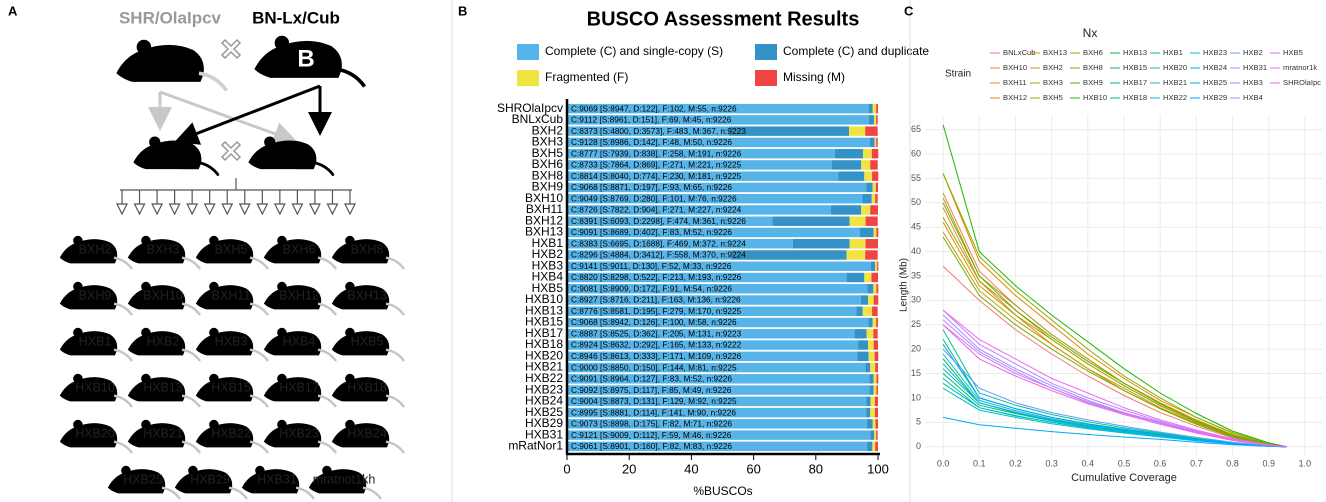 The image size is (1326, 502). What do you see at coordinates (163, 295) in the screenshot?
I see `strain-label: BXH10` at bounding box center [163, 295].